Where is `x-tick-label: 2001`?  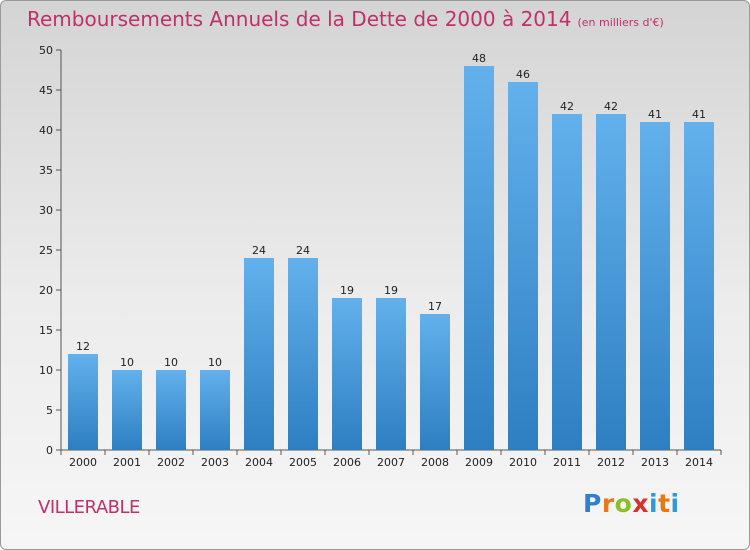
x-tick-label: 2001 is located at coordinates (127, 462).